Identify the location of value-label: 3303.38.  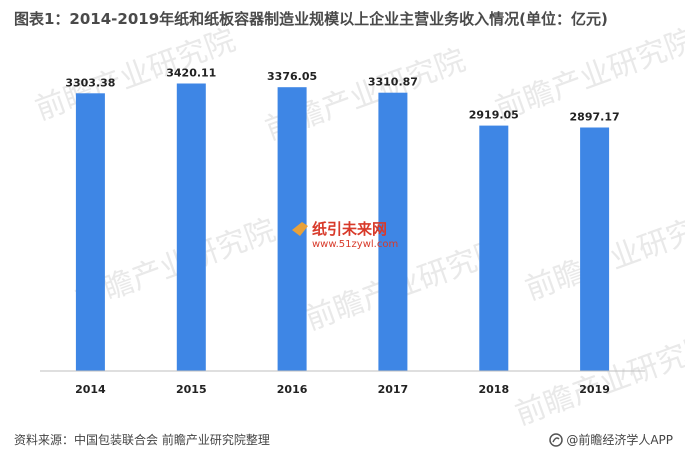
(90, 82).